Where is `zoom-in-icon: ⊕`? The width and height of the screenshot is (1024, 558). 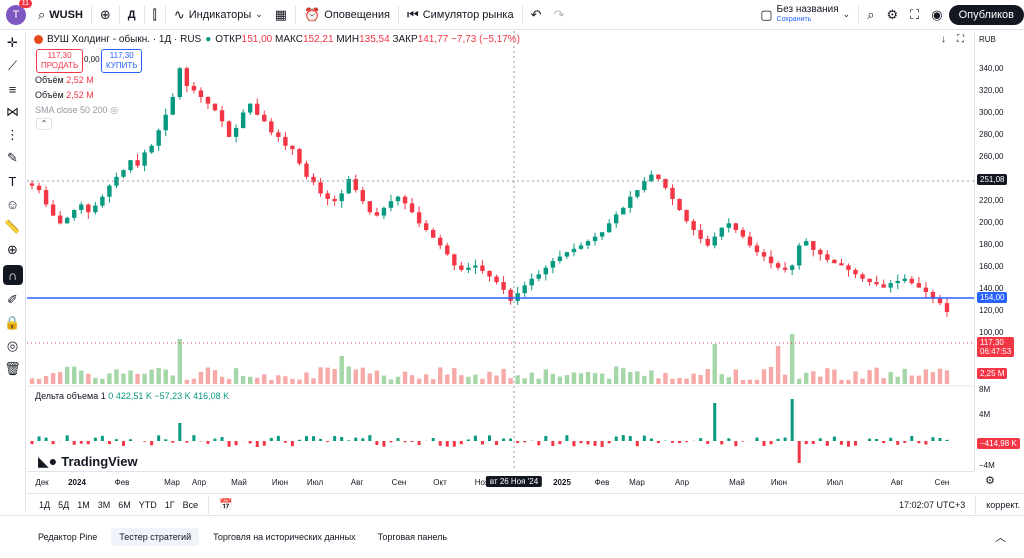
zoom-in-icon: ⊕ is located at coordinates (12, 249).